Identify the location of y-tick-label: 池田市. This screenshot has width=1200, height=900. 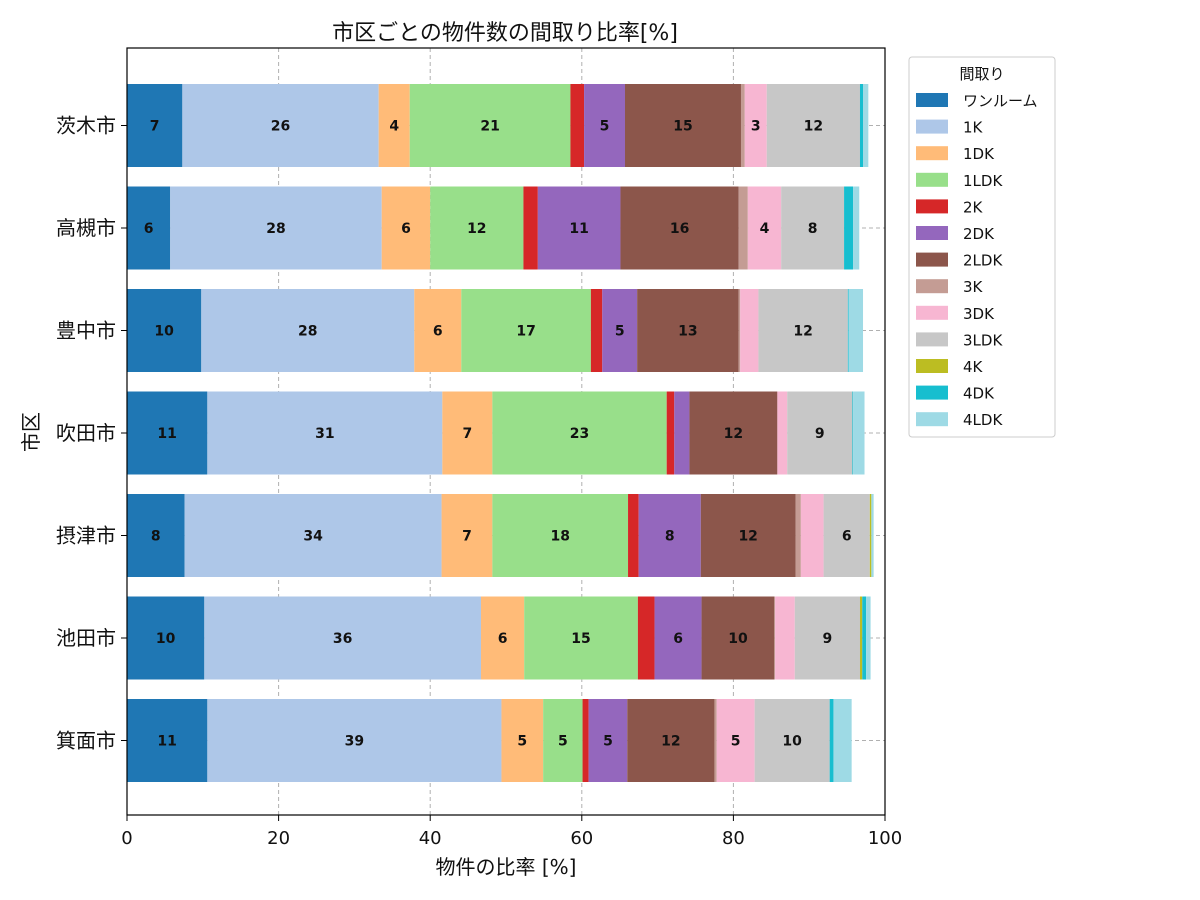
(86, 638).